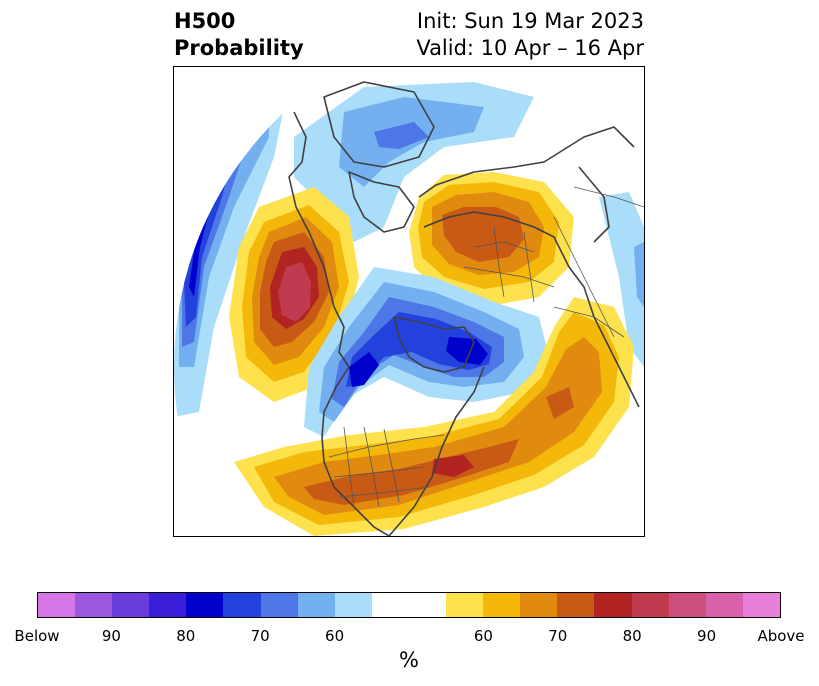  Describe the element at coordinates (781, 636) in the screenshot. I see `colorbar-tick-label: Above` at that location.